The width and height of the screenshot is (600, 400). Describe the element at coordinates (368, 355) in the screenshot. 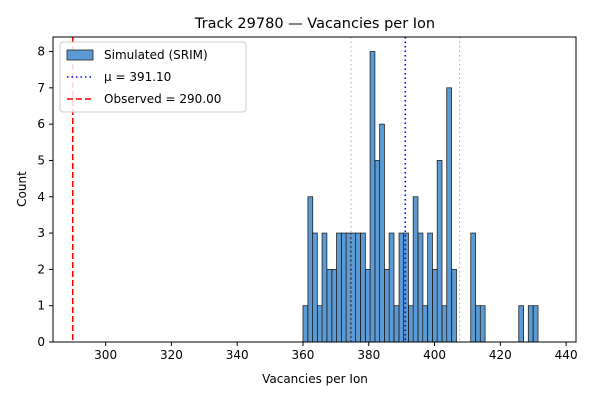

I see `x-tick-label: 380` at that location.